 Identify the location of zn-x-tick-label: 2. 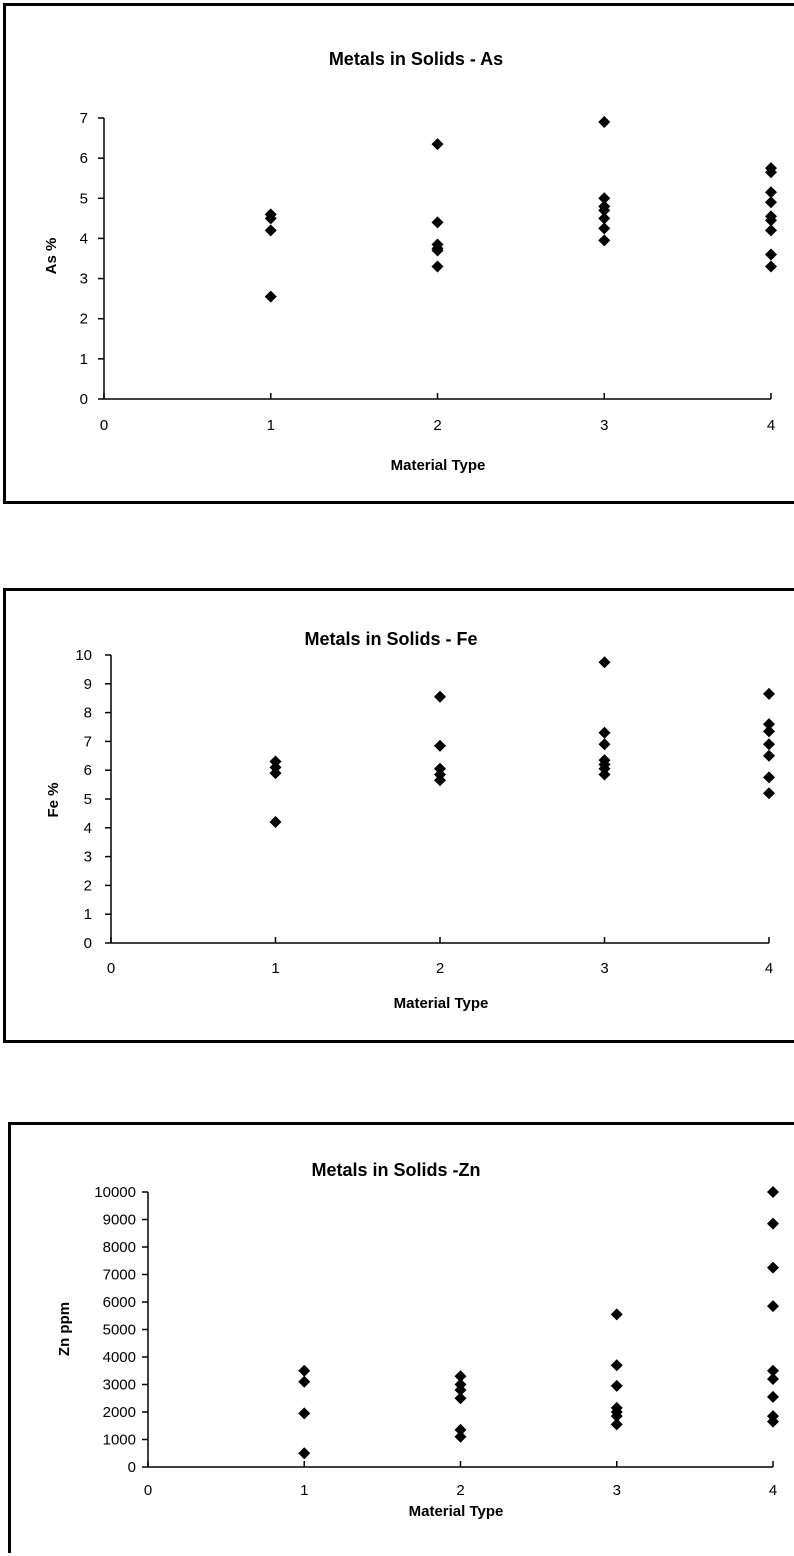
(460, 1490).